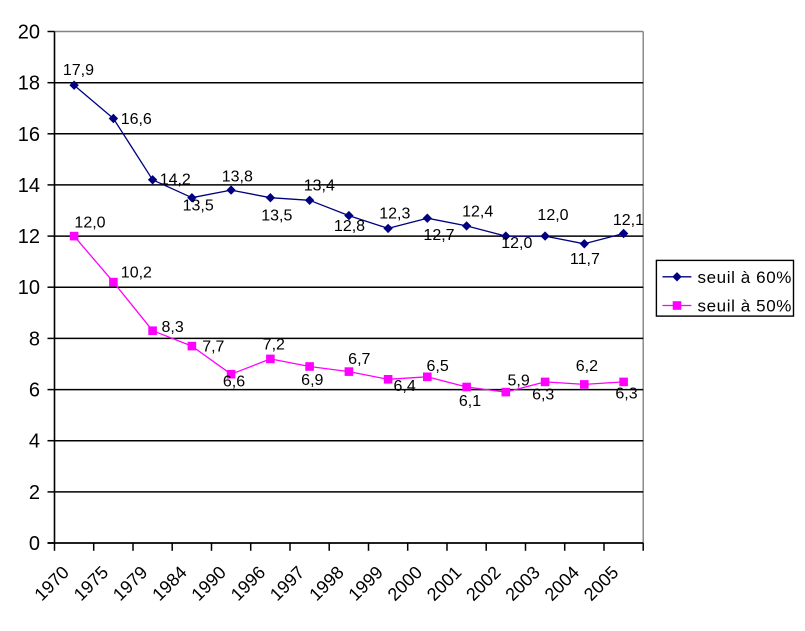  I want to click on svg-text: 7,7, so click(213, 346).